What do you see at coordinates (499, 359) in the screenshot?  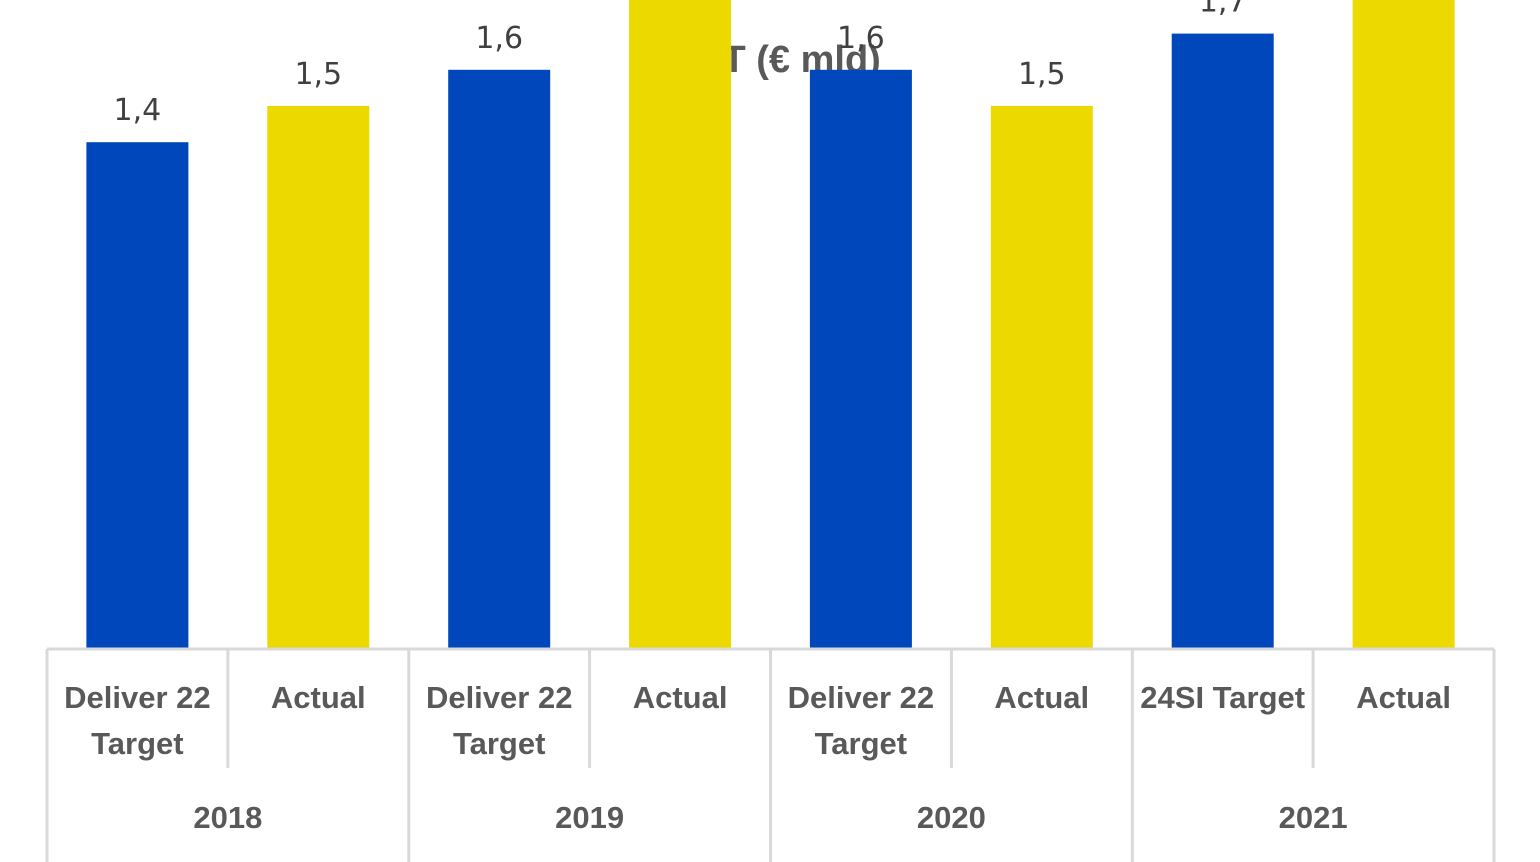 I see `bar-2019-target` at bounding box center [499, 359].